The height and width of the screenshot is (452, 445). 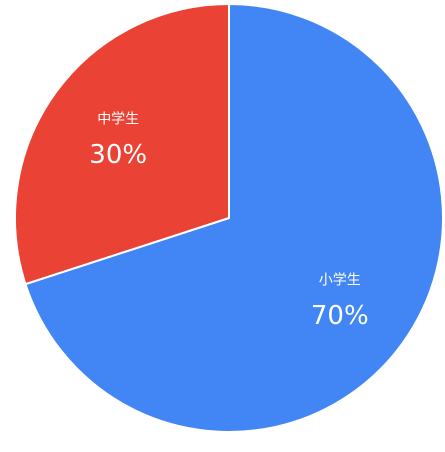 What do you see at coordinates (340, 281) in the screenshot?
I see `slice-category-label: 小学生` at bounding box center [340, 281].